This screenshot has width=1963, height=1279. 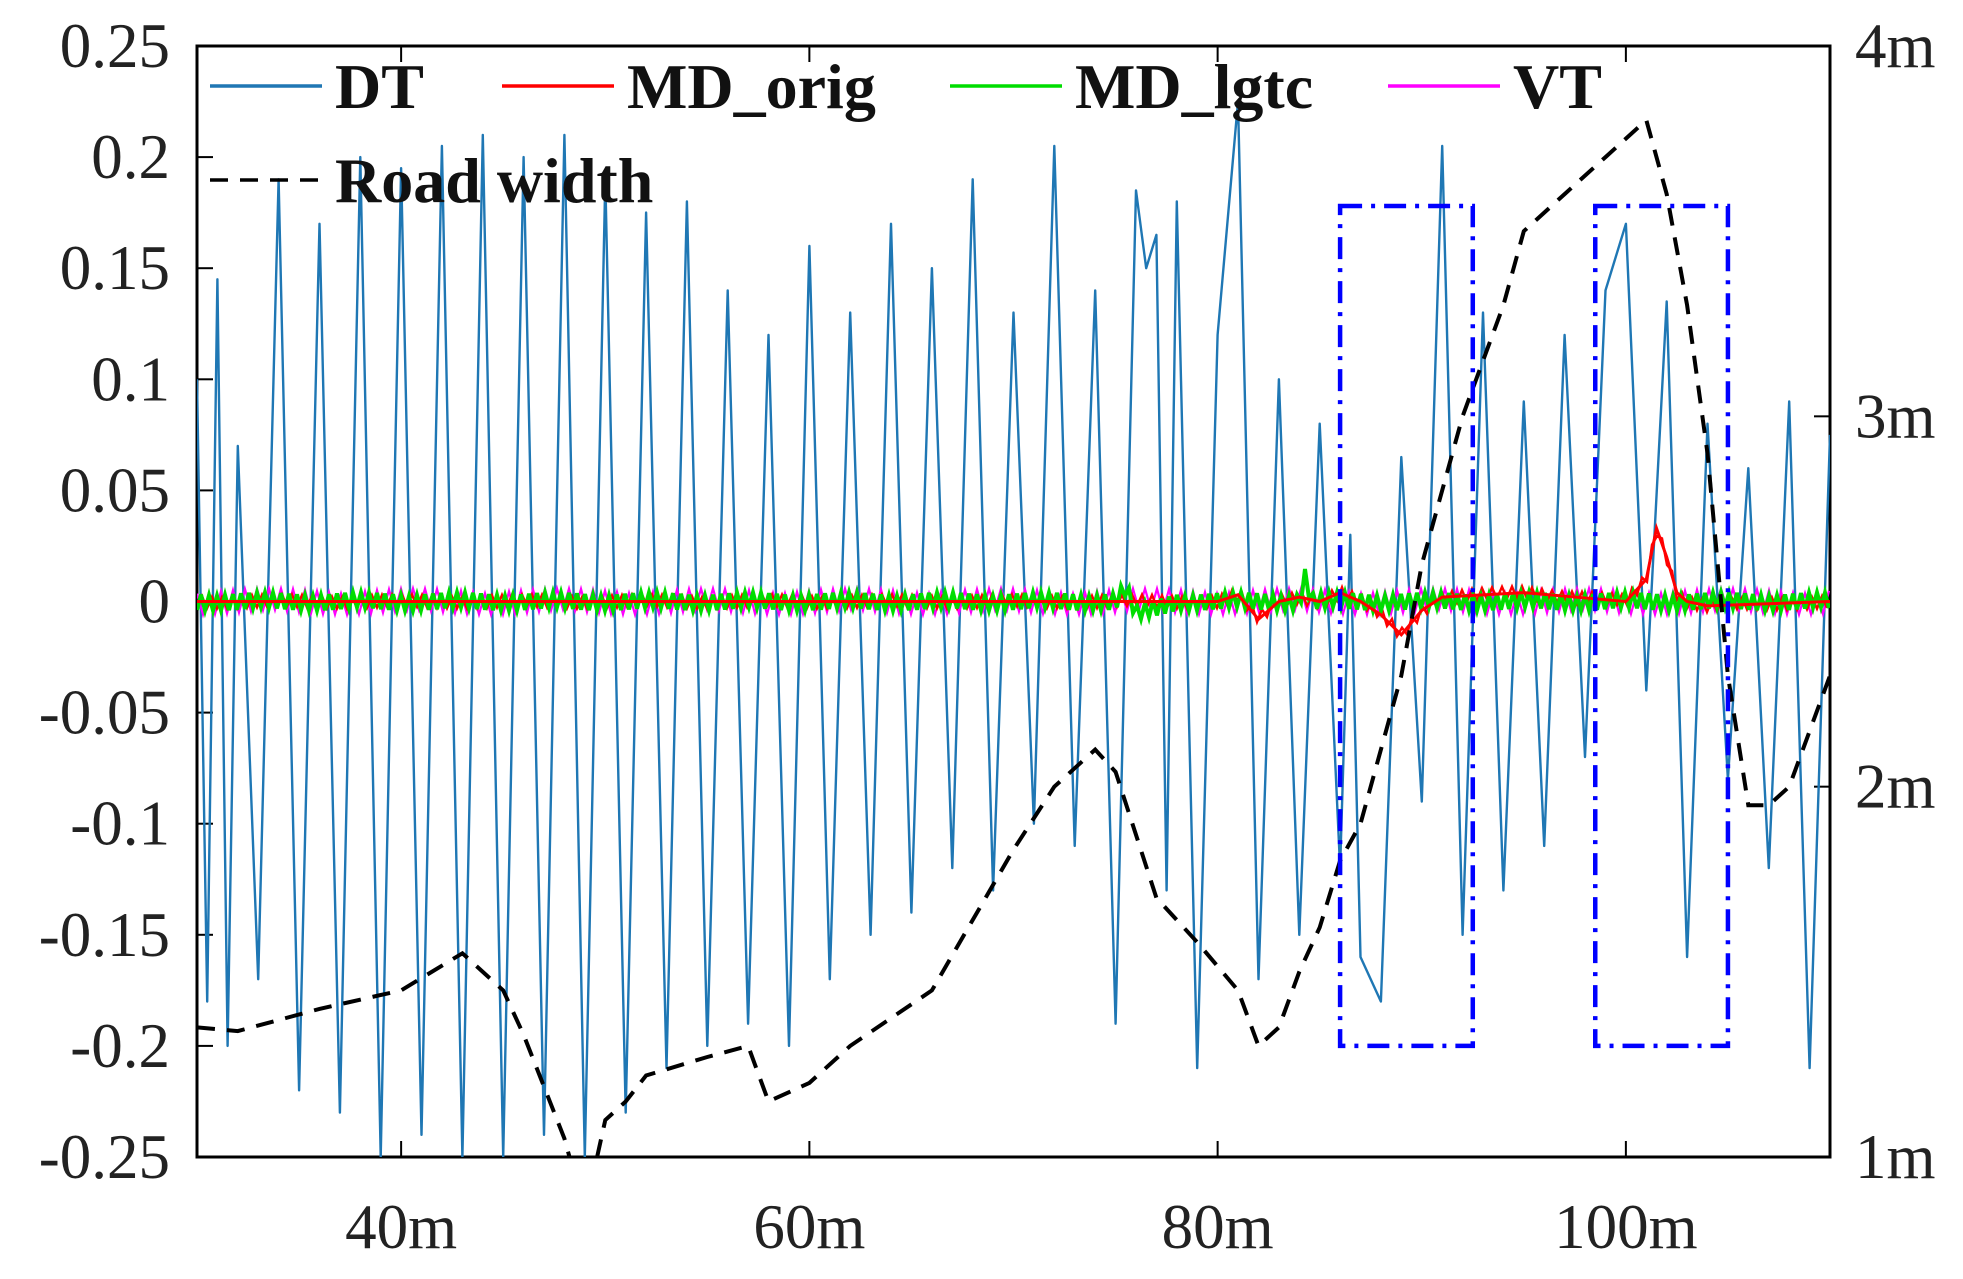 I want to click on y-tick-label: -0.25, so click(x=104, y=1157).